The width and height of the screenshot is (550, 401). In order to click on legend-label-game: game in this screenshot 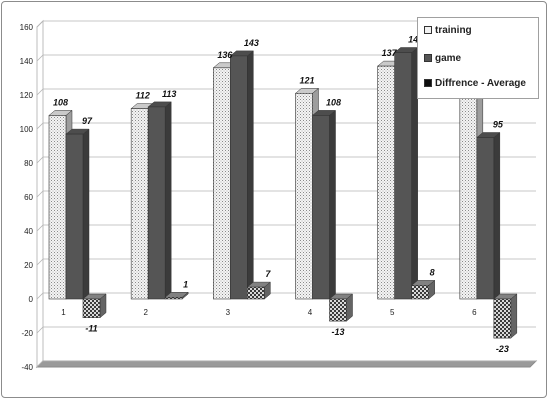, I will do `click(448, 58)`.